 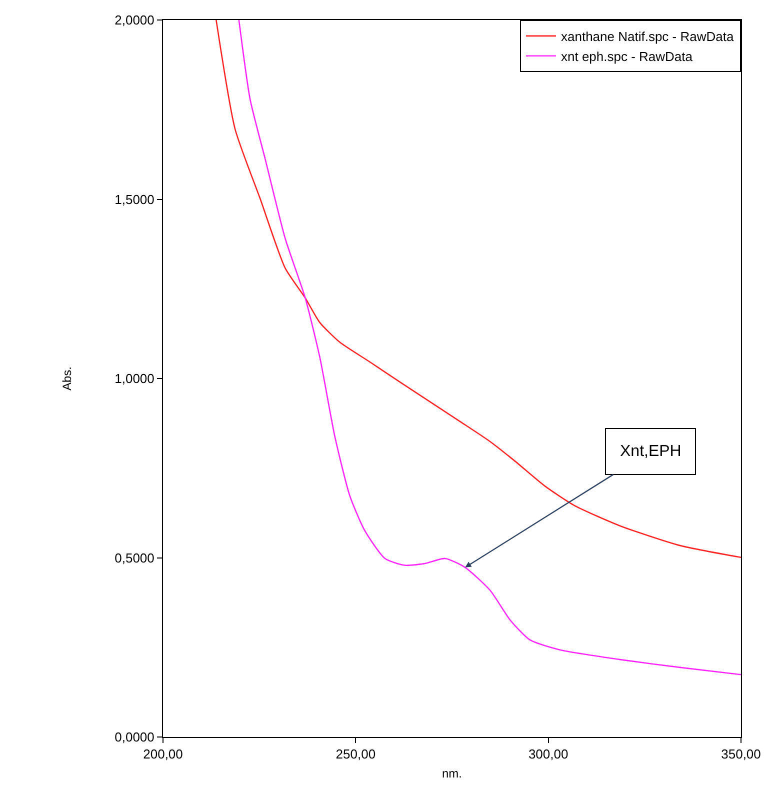 I want to click on y-tick-label: 0,0000, so click(x=134, y=737).